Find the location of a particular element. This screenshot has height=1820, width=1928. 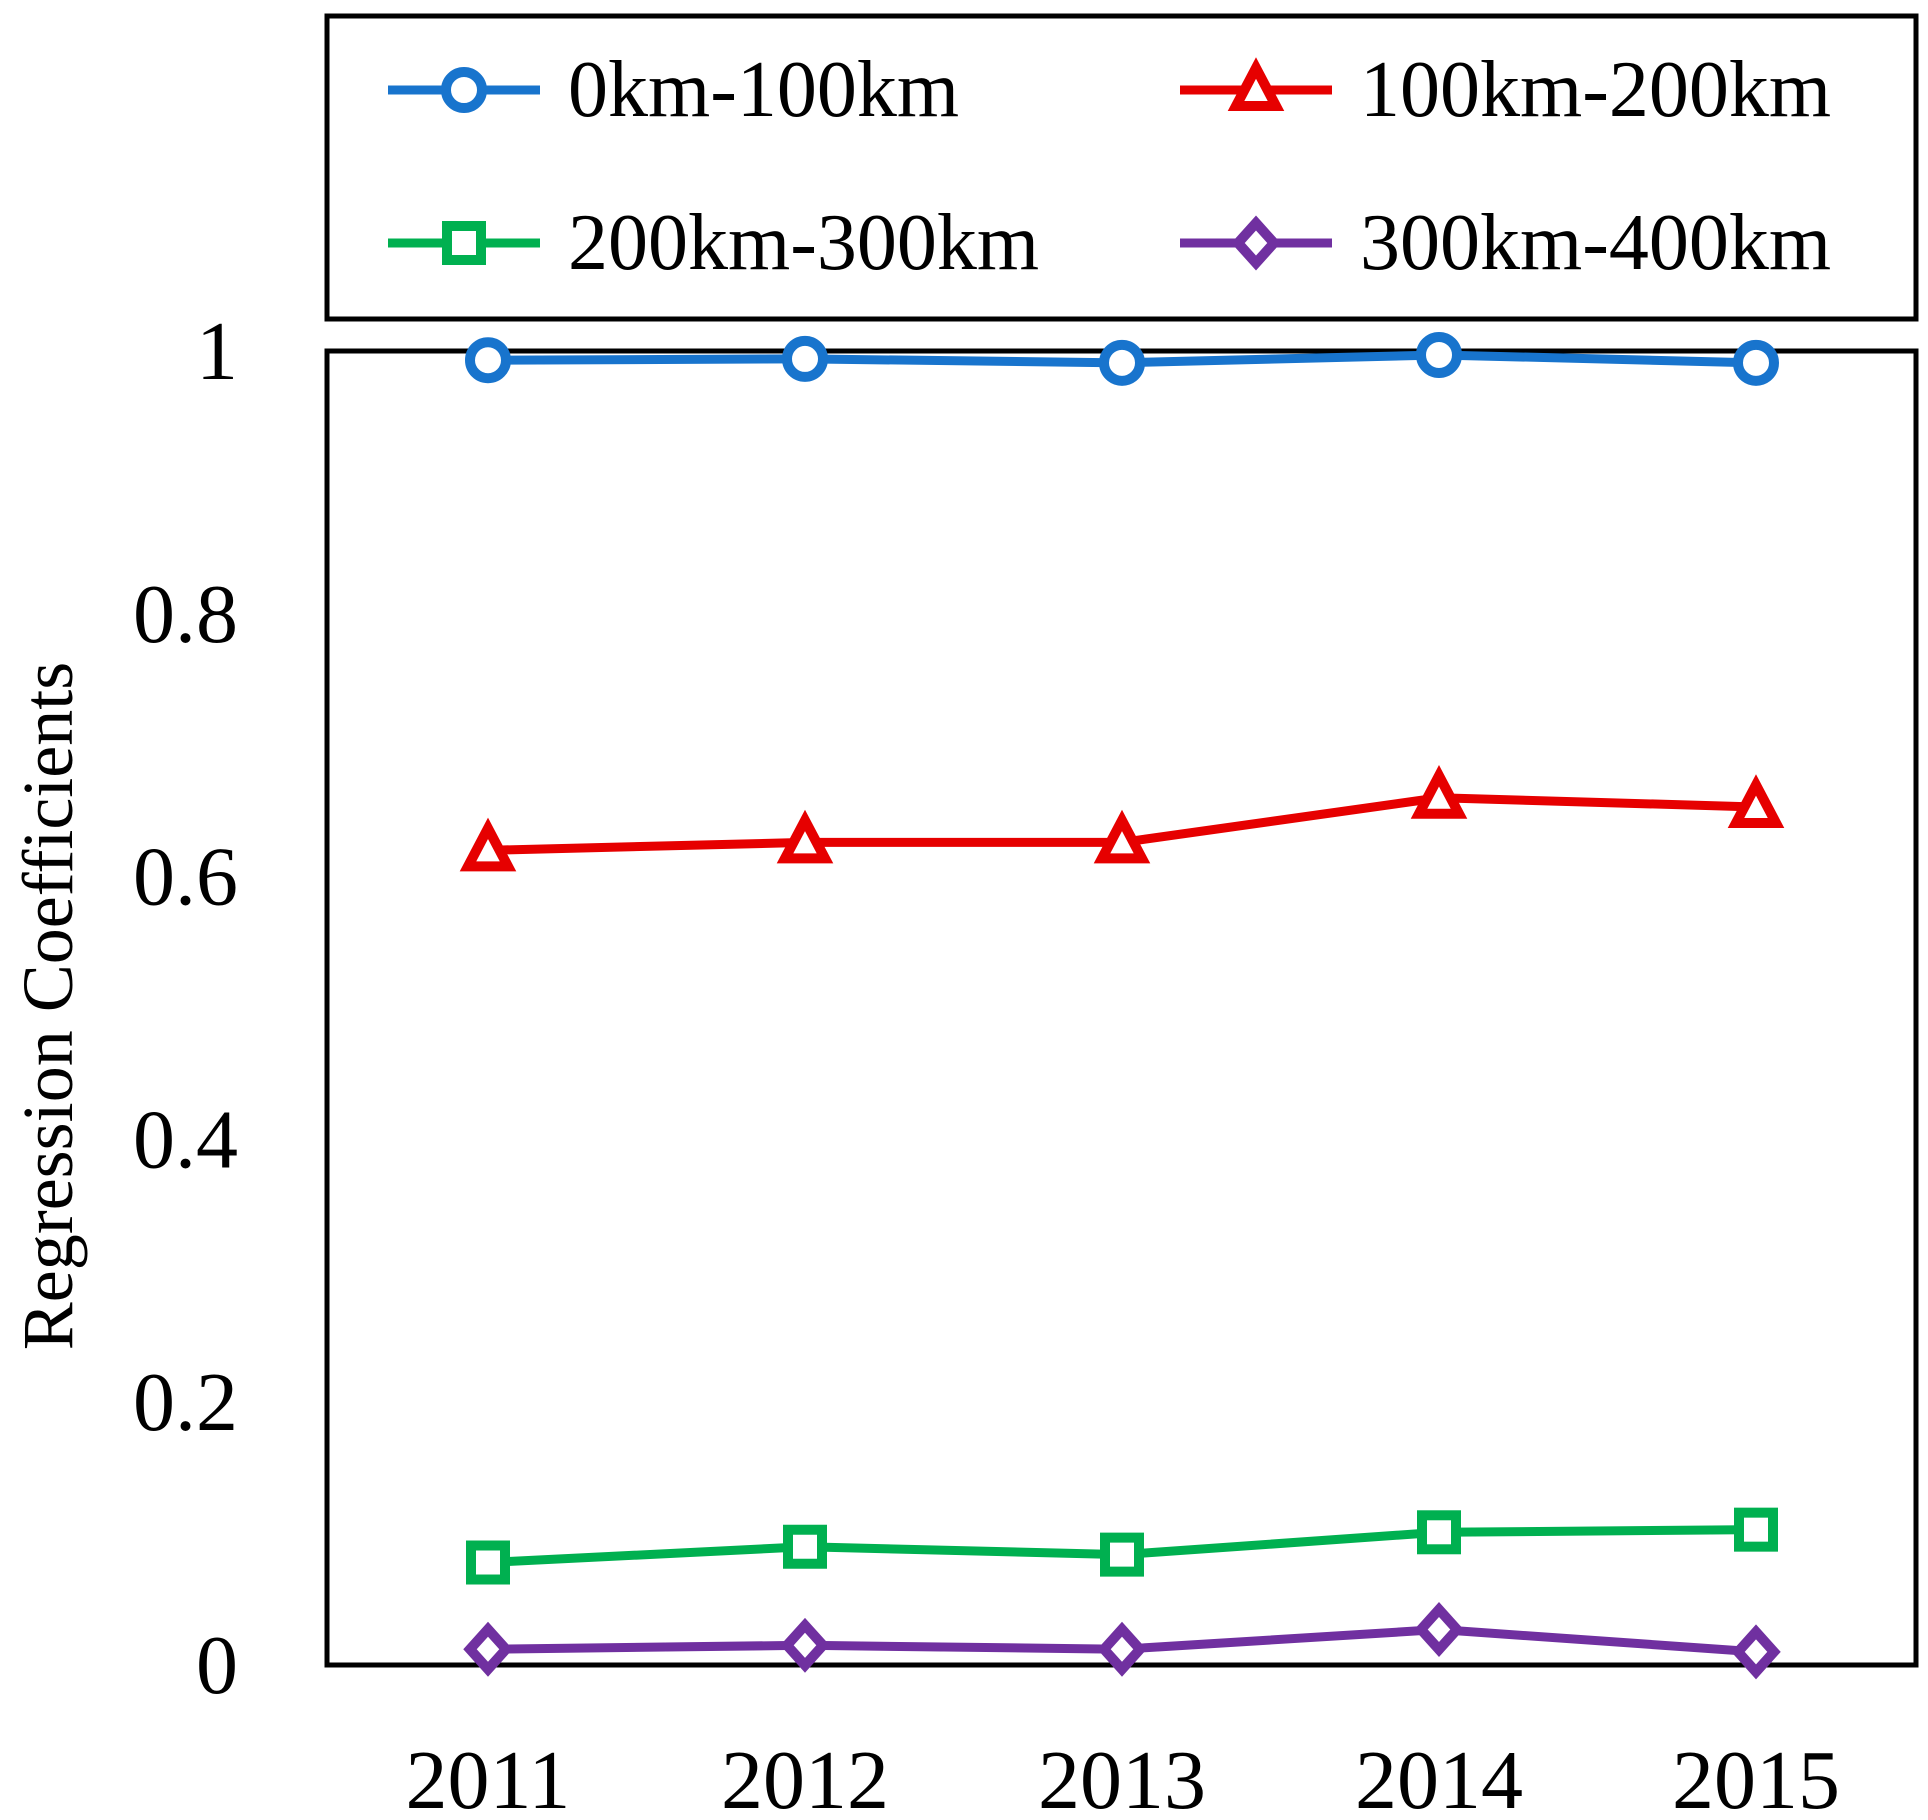

y-tick-labels: 0 0.2 0.4 0.6 0.8 1 is located at coordinates (185, 1008).